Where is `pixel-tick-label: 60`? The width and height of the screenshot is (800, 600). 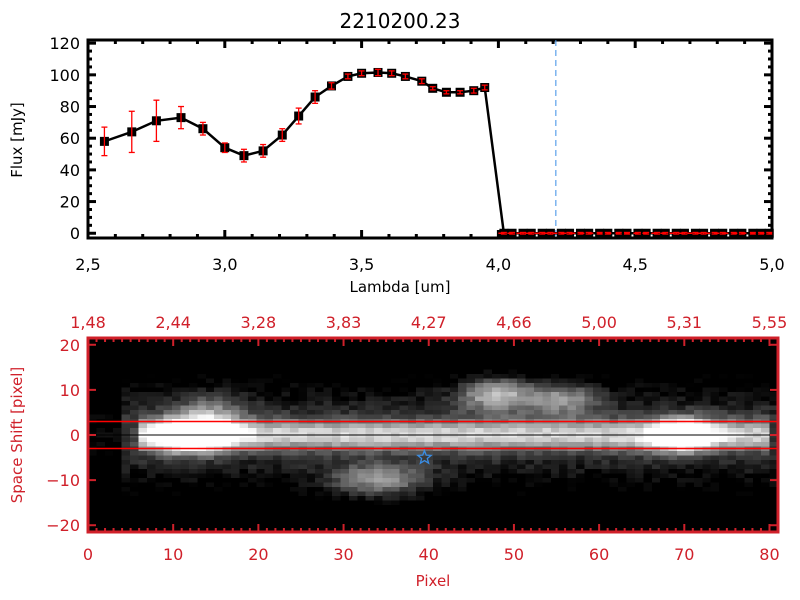 pixel-tick-label: 60 is located at coordinates (599, 554).